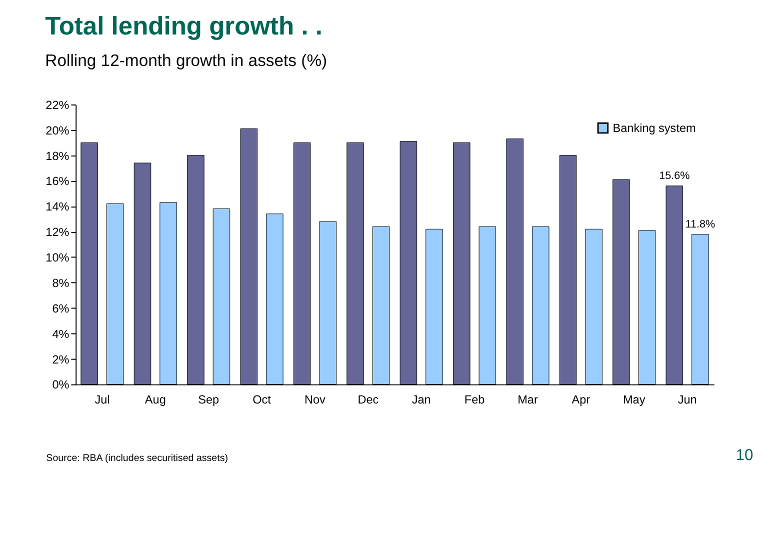 This screenshot has width=763, height=533. Describe the element at coordinates (186, 60) in the screenshot. I see `chart-subtitle: Rolling 12-month growth in assets (%)` at that location.